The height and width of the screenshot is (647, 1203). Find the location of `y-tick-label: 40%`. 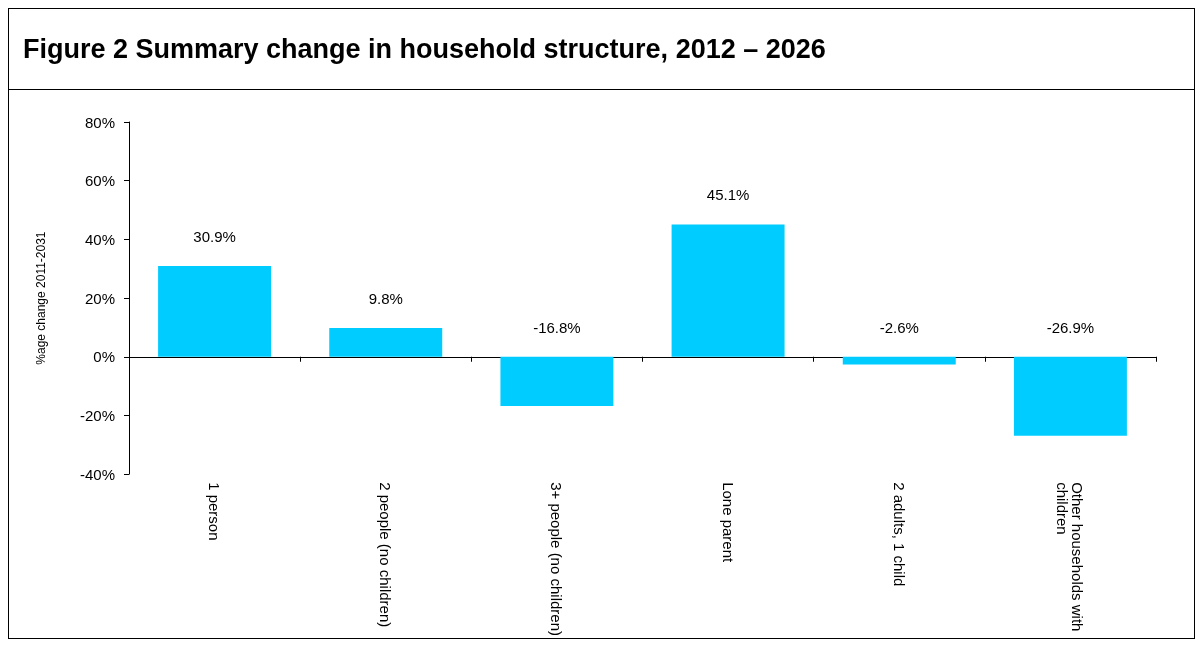

y-tick-label: 40% is located at coordinates (99, 239).